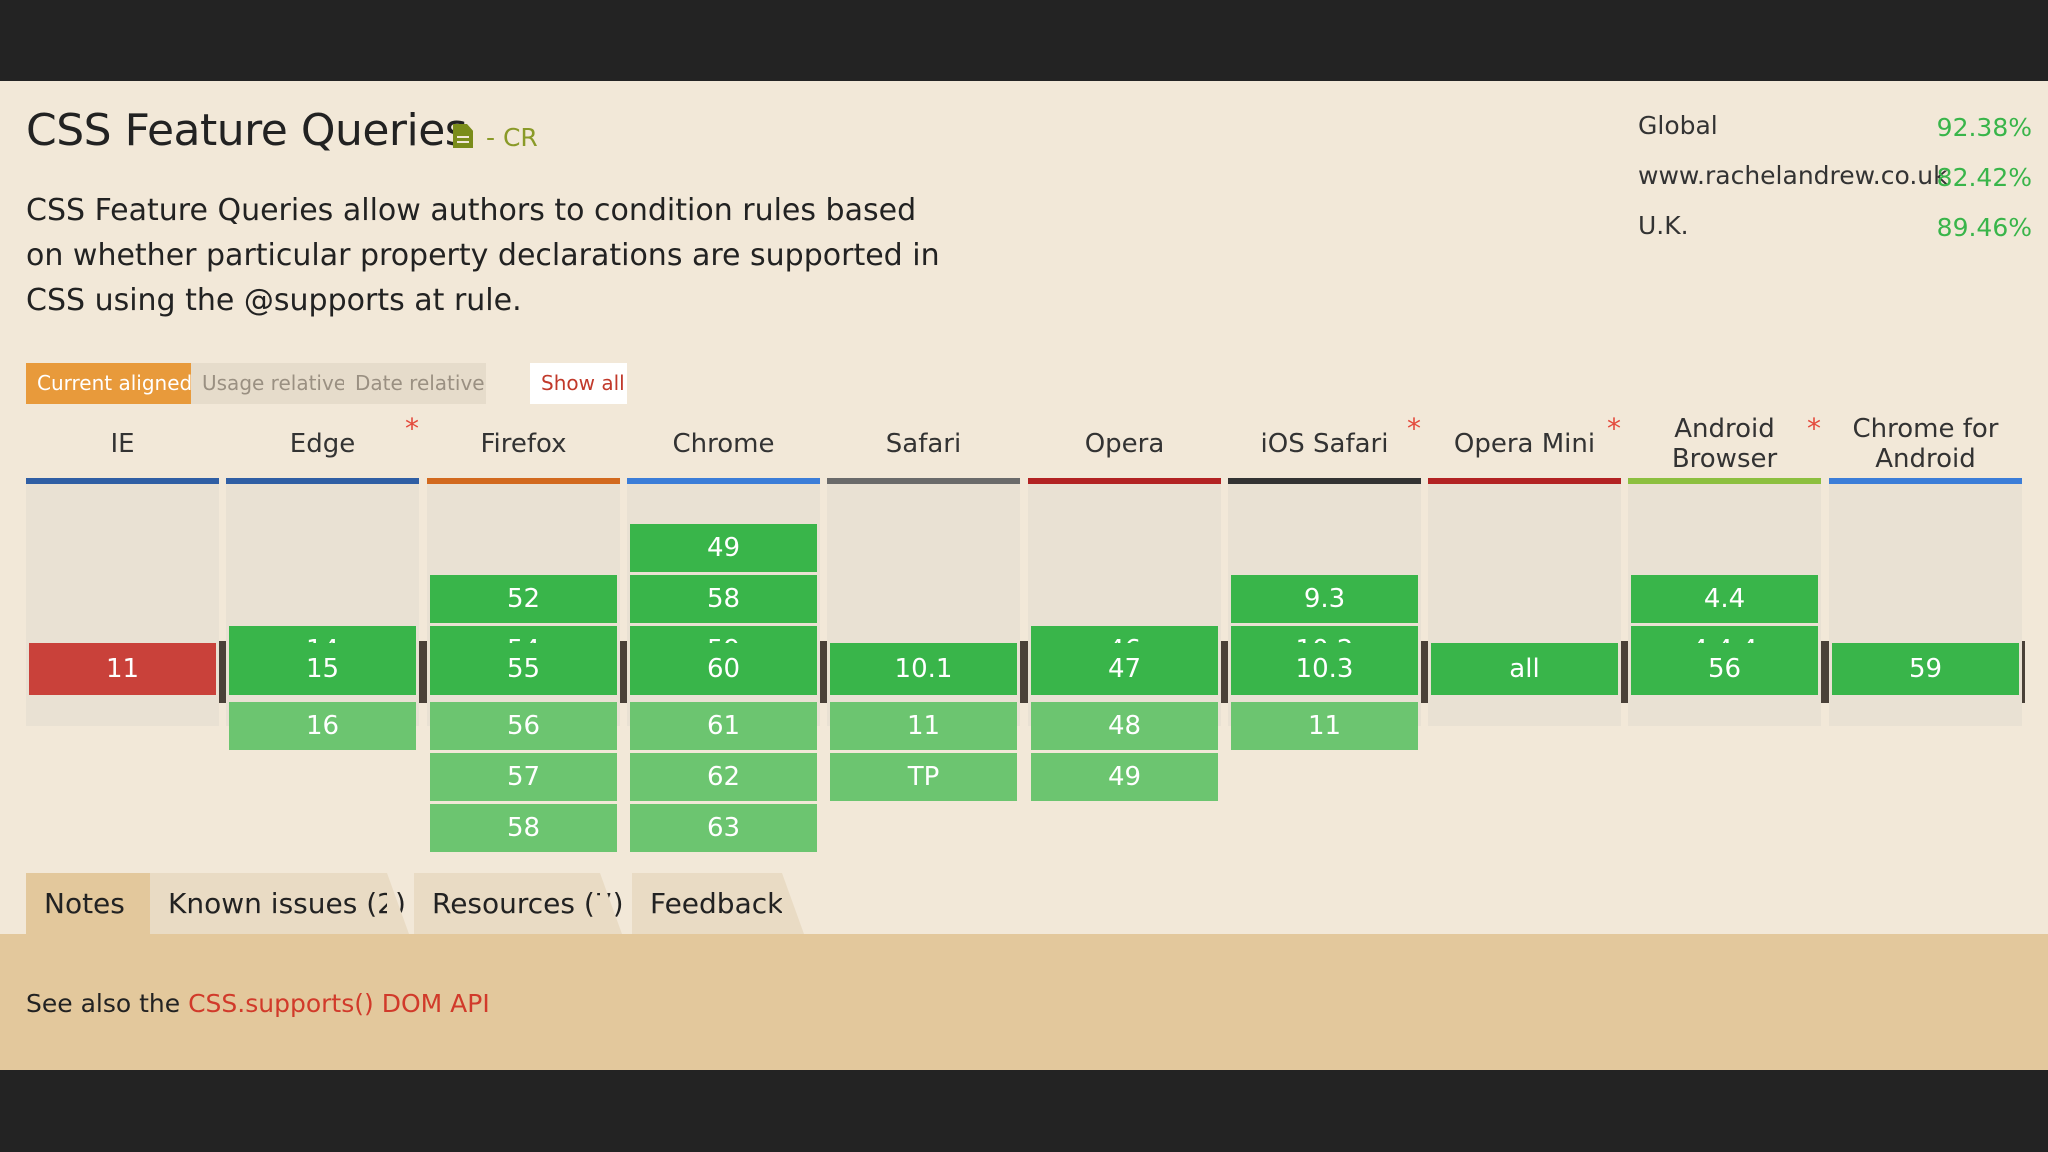 This screenshot has width=2048, height=1152. I want to click on future-version-cell: 63, so click(723, 828).